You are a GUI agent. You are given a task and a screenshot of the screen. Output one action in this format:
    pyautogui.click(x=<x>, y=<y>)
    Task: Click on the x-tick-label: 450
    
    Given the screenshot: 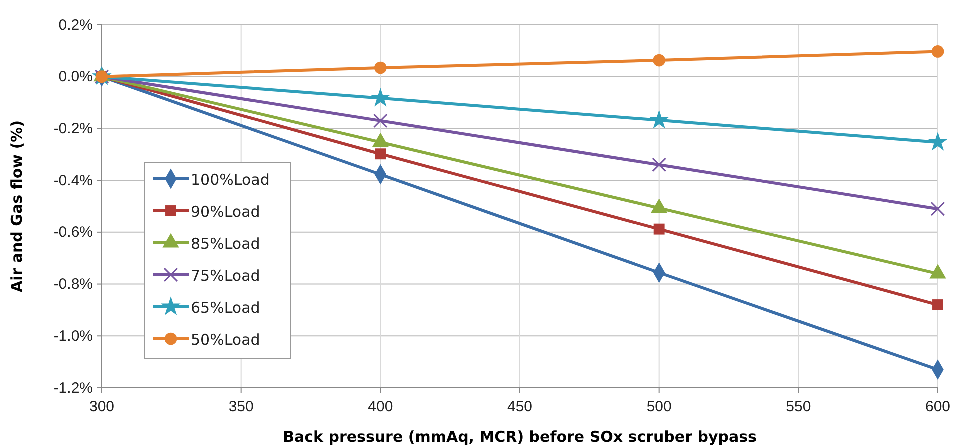 What is the action you would take?
    pyautogui.click(x=520, y=407)
    